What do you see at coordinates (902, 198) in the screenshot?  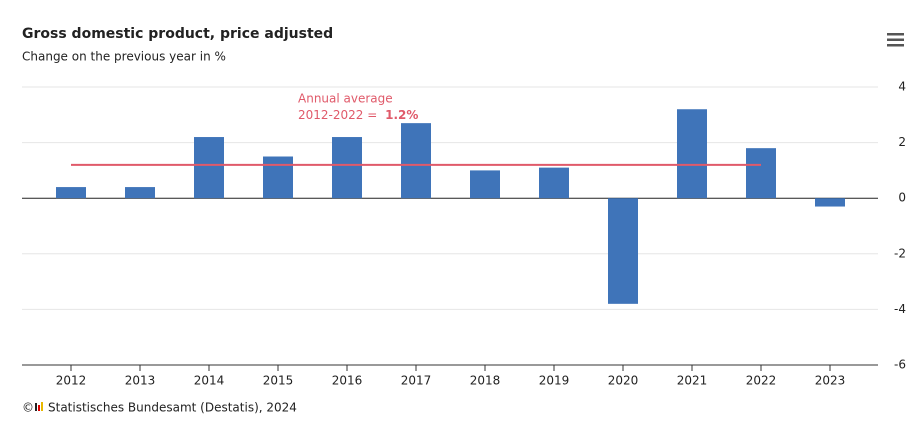 I see `y-tick-label: 0` at bounding box center [902, 198].